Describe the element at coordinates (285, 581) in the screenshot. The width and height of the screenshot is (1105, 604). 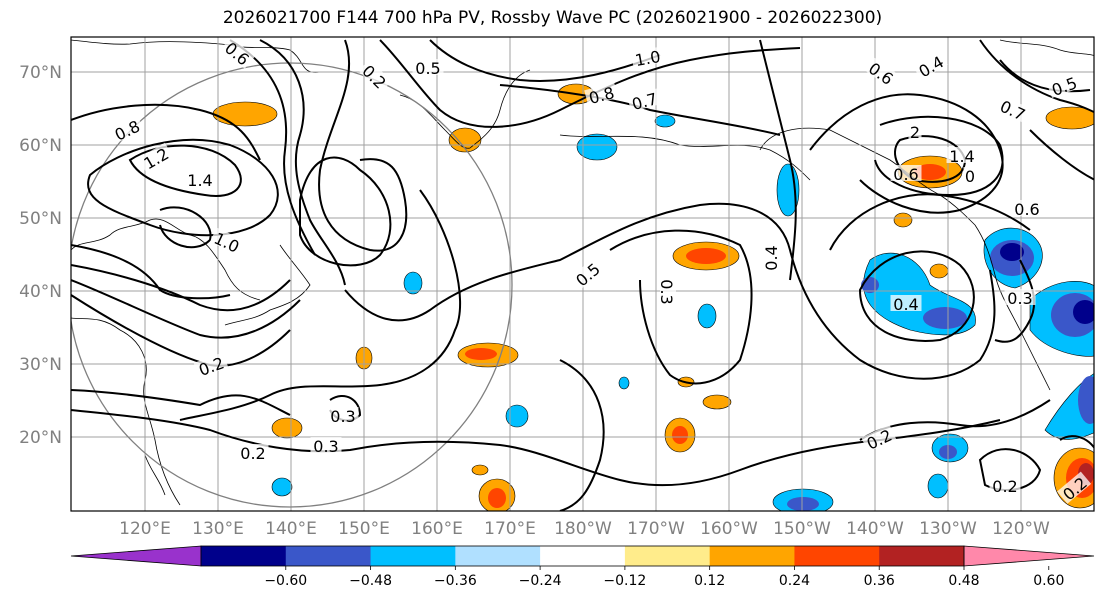
I see `colorbar-tick-label: −0.60` at that location.